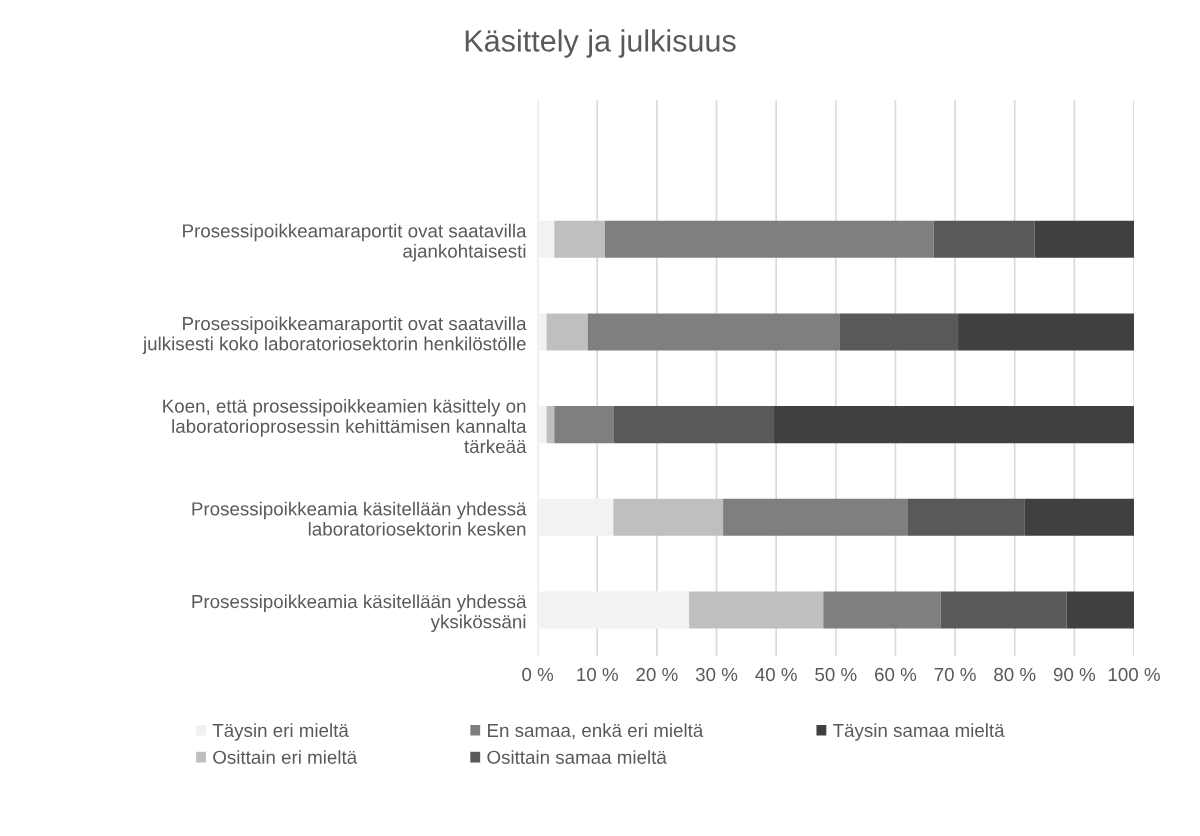  Describe the element at coordinates (359, 613) in the screenshot. I see `y-tick-label: Prosessipoikkeamia käsitellään yhdessä yksikössäni` at that location.